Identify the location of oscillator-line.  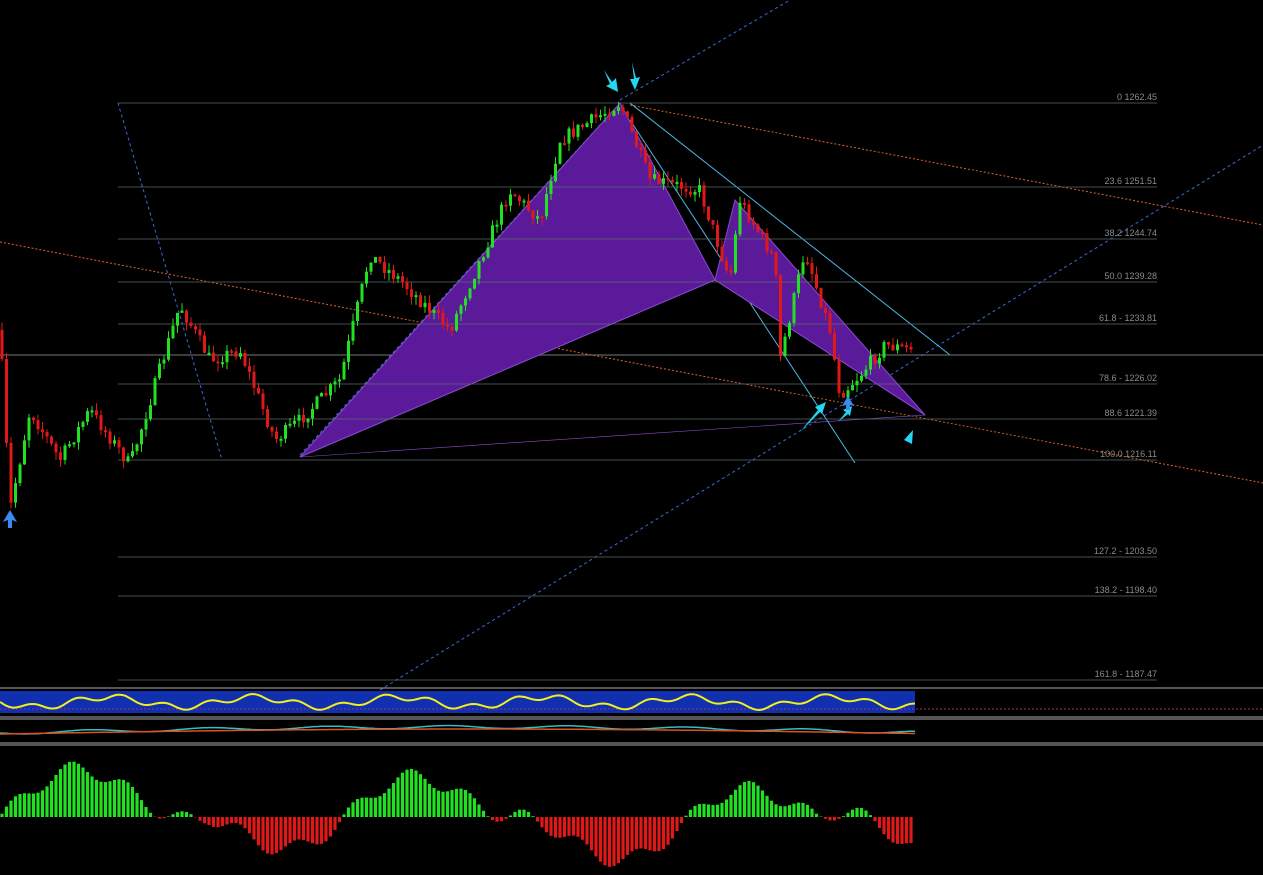
(458, 702).